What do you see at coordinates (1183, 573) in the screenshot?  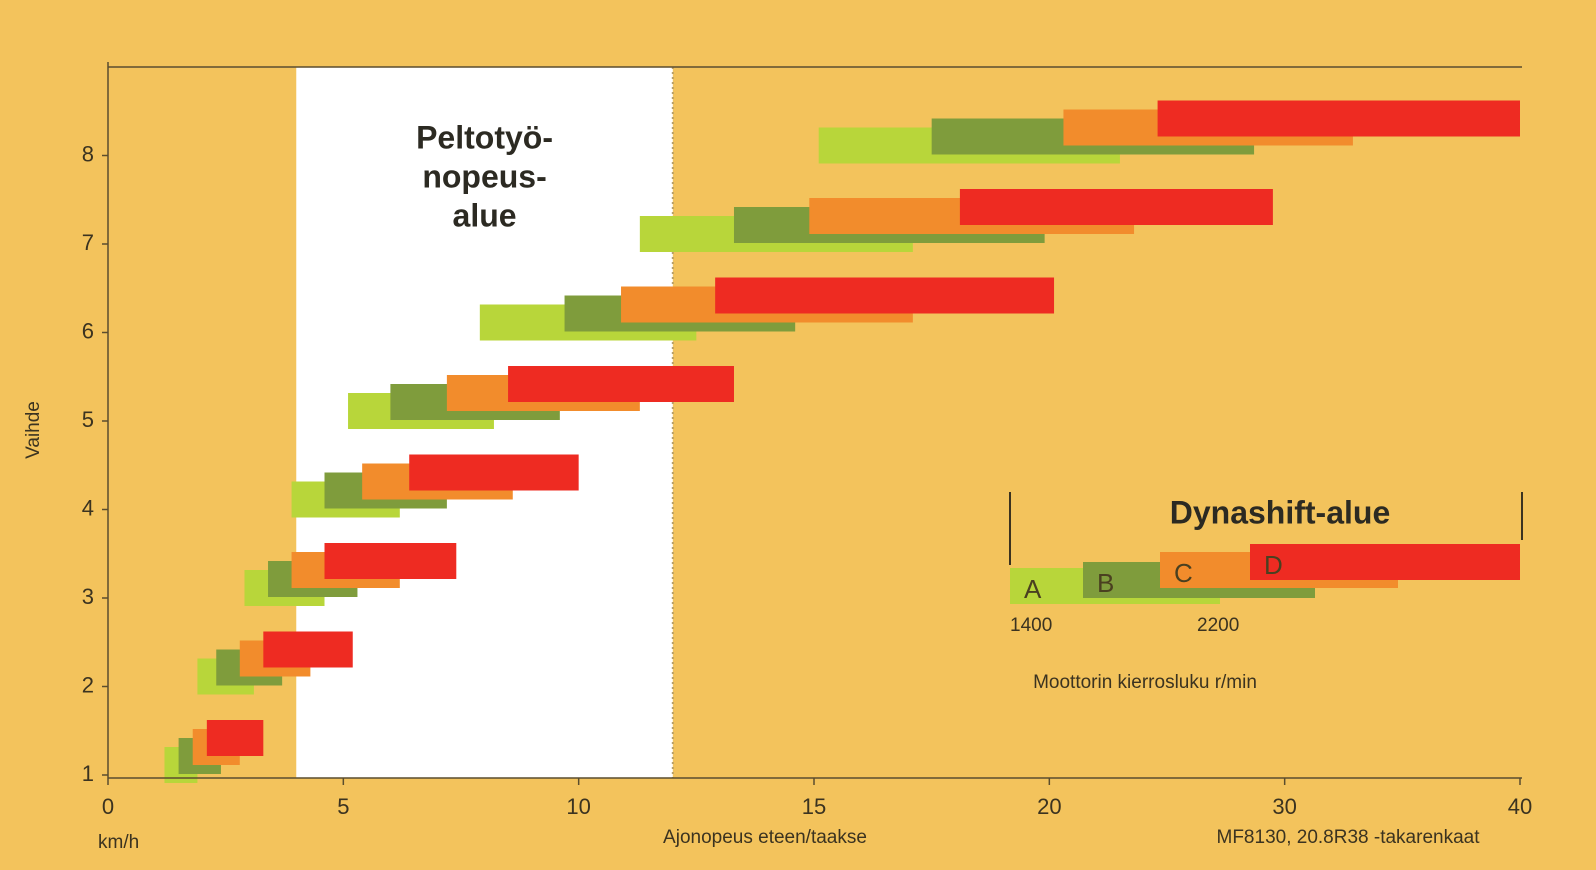 I see `legend-label: C` at bounding box center [1183, 573].